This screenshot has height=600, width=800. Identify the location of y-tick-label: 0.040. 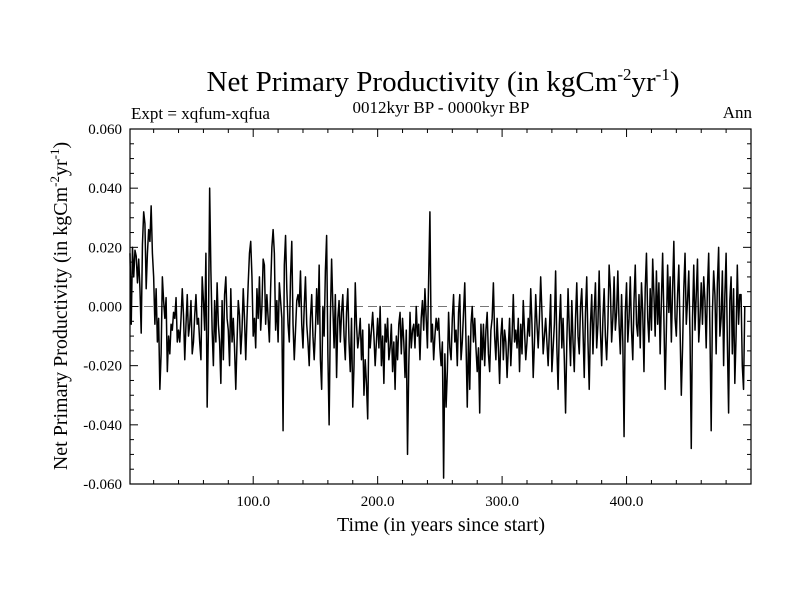
(105, 189).